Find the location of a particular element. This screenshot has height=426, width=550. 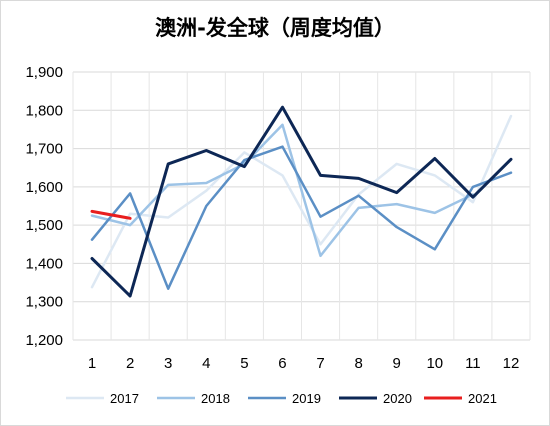

y-tick-label: 1,300 is located at coordinates (44, 302).